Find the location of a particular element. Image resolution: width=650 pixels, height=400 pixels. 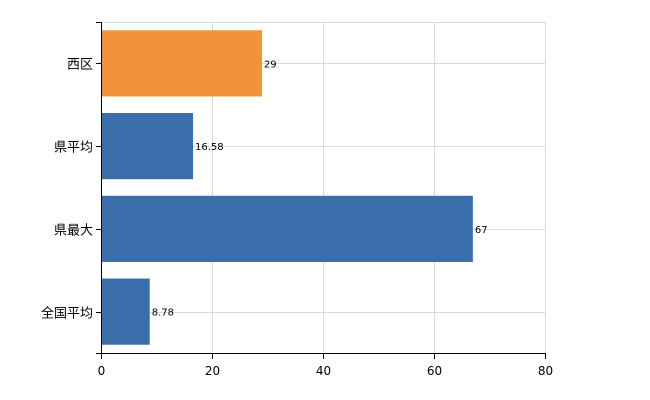

x-tick-label: 0 is located at coordinates (102, 371).